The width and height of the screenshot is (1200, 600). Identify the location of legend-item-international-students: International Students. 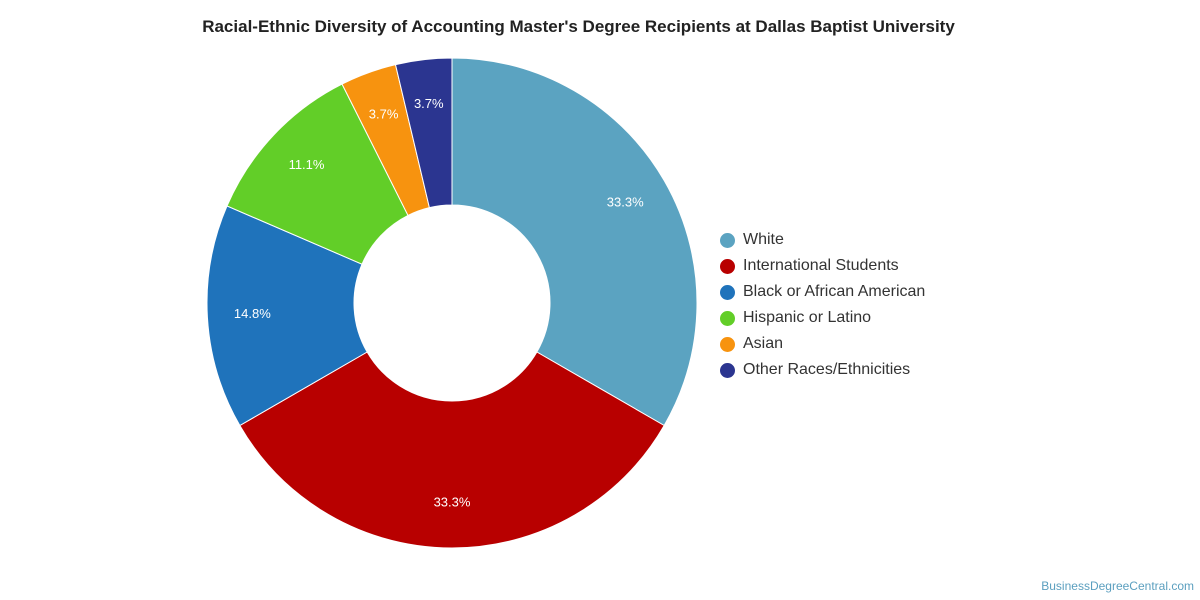
(822, 266).